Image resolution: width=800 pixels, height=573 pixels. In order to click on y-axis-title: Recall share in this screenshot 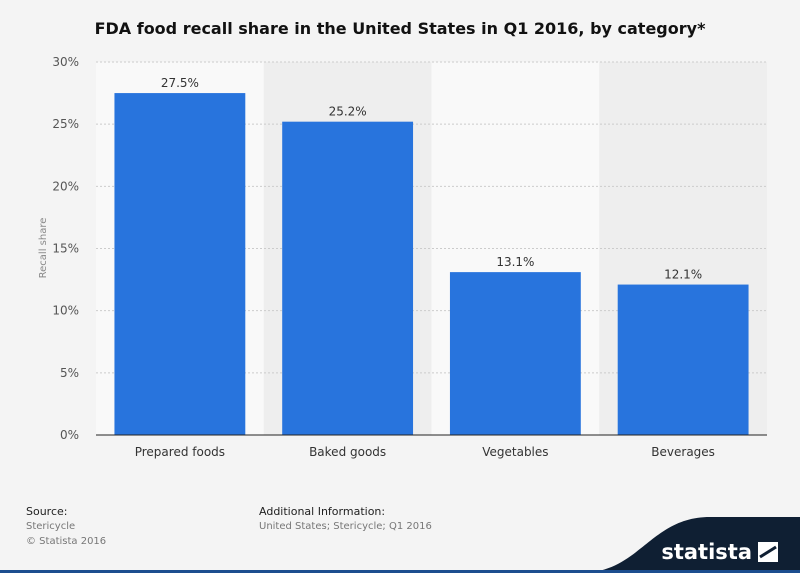, I will do `click(43, 248)`.